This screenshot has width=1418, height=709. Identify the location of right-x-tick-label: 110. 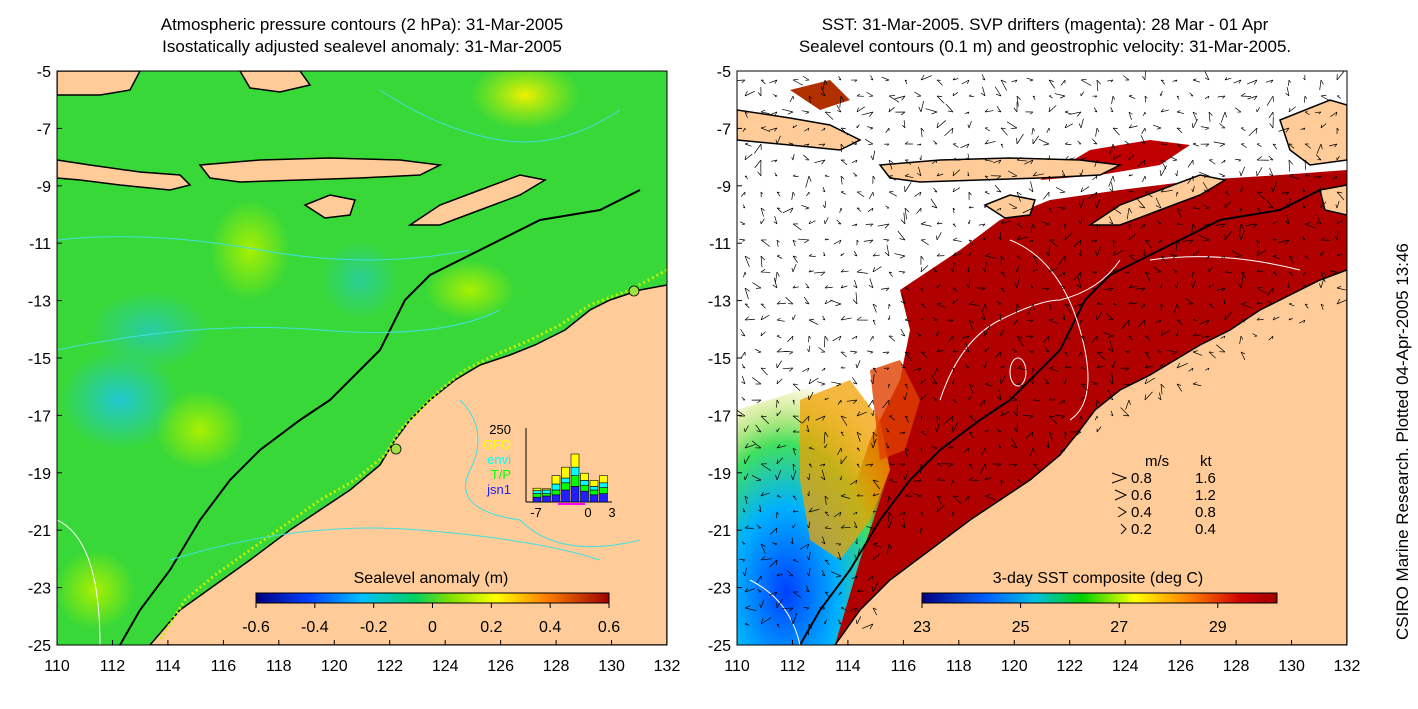
(737, 666).